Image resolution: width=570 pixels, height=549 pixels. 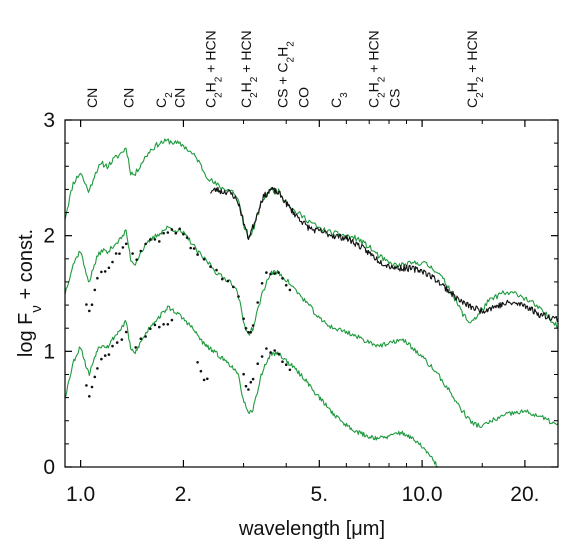 I want to click on y-axis-label: log Fν + const., so click(x=30, y=293).